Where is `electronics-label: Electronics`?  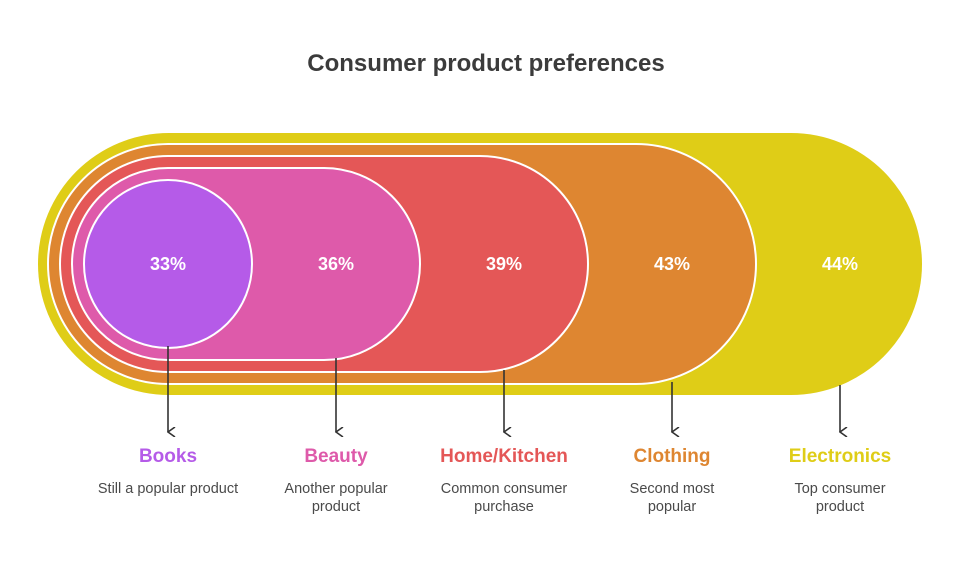 electronics-label: Electronics is located at coordinates (840, 456).